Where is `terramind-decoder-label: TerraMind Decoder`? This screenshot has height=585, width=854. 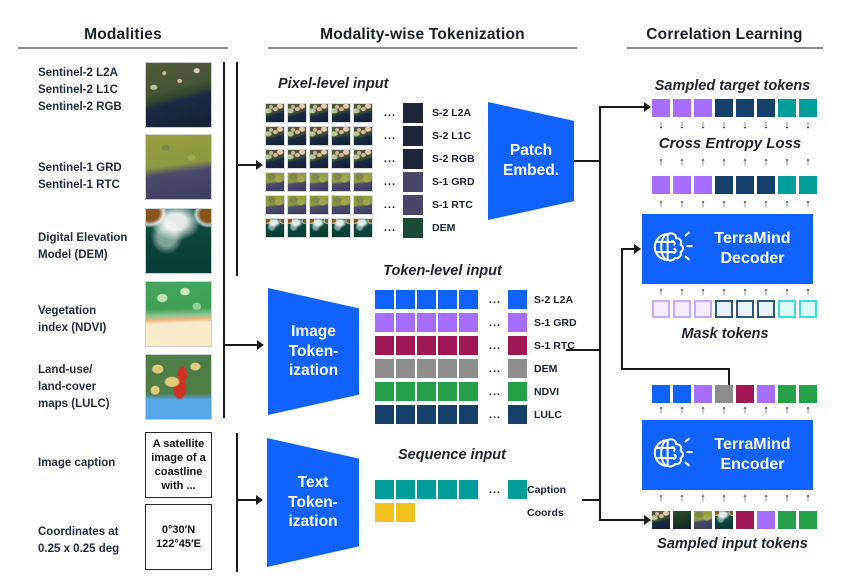 terramind-decoder-label: TerraMind Decoder is located at coordinates (755, 249).